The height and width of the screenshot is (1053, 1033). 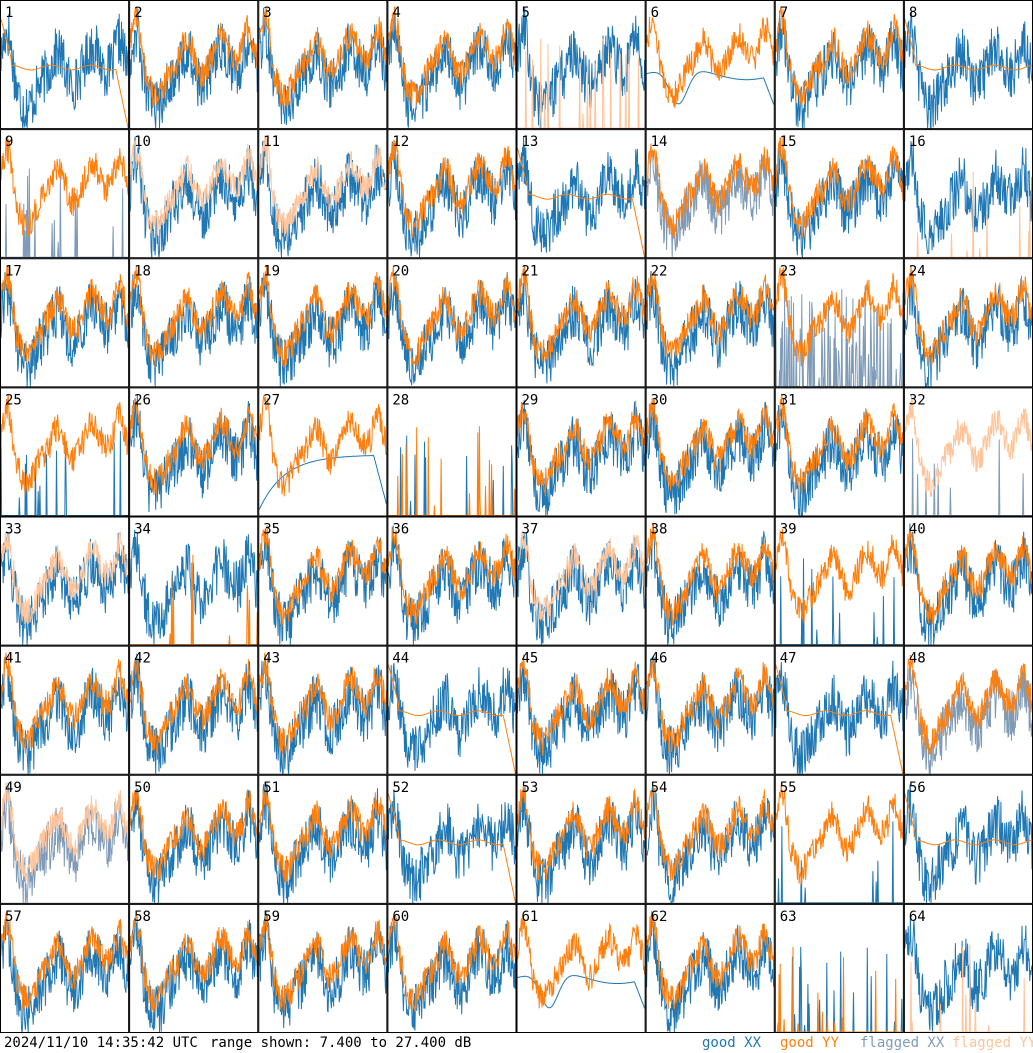 What do you see at coordinates (526, 13) in the screenshot?
I see `panel-label-5: 5` at bounding box center [526, 13].